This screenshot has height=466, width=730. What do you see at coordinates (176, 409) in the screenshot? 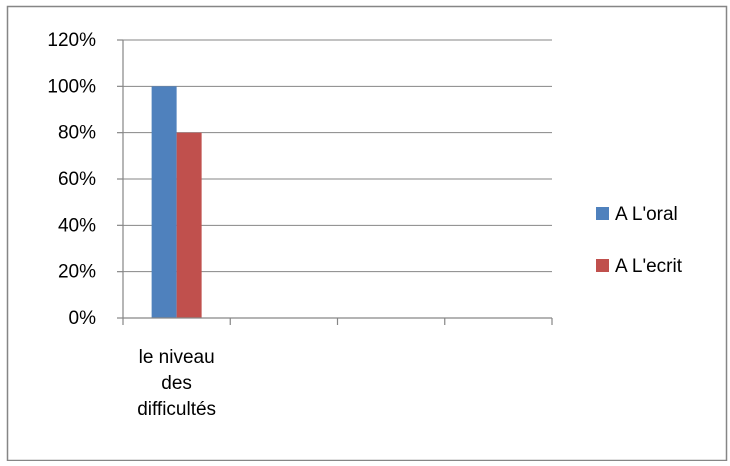
I see `x-category-label: difficultés` at bounding box center [176, 409].